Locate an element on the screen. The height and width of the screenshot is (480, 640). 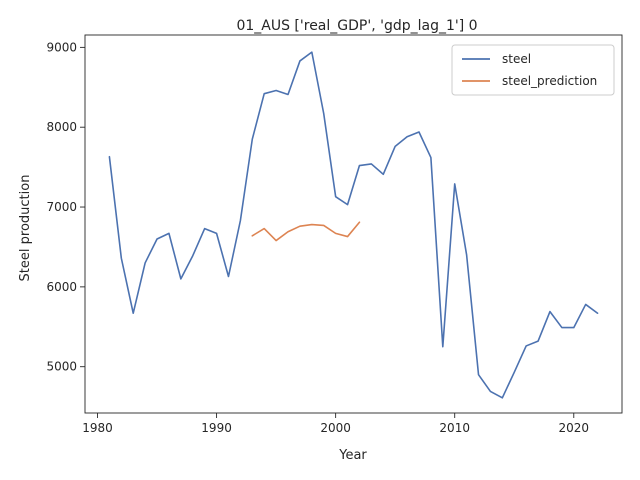
x-tick-label-1990: 1990 is located at coordinates (216, 428).